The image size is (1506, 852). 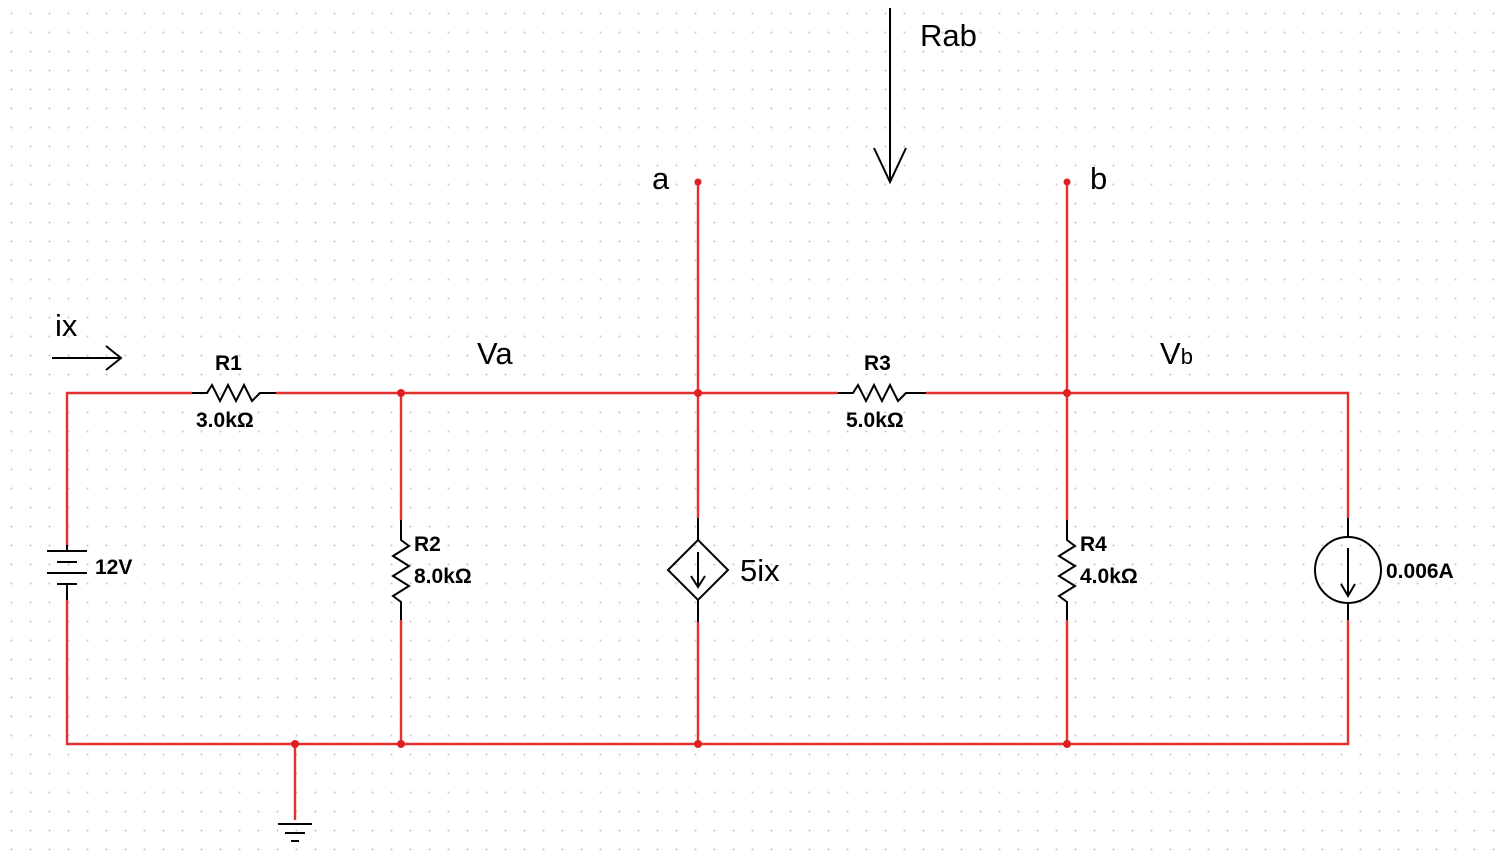 I want to click on node-label-vb-main: V, so click(x=1170, y=353).